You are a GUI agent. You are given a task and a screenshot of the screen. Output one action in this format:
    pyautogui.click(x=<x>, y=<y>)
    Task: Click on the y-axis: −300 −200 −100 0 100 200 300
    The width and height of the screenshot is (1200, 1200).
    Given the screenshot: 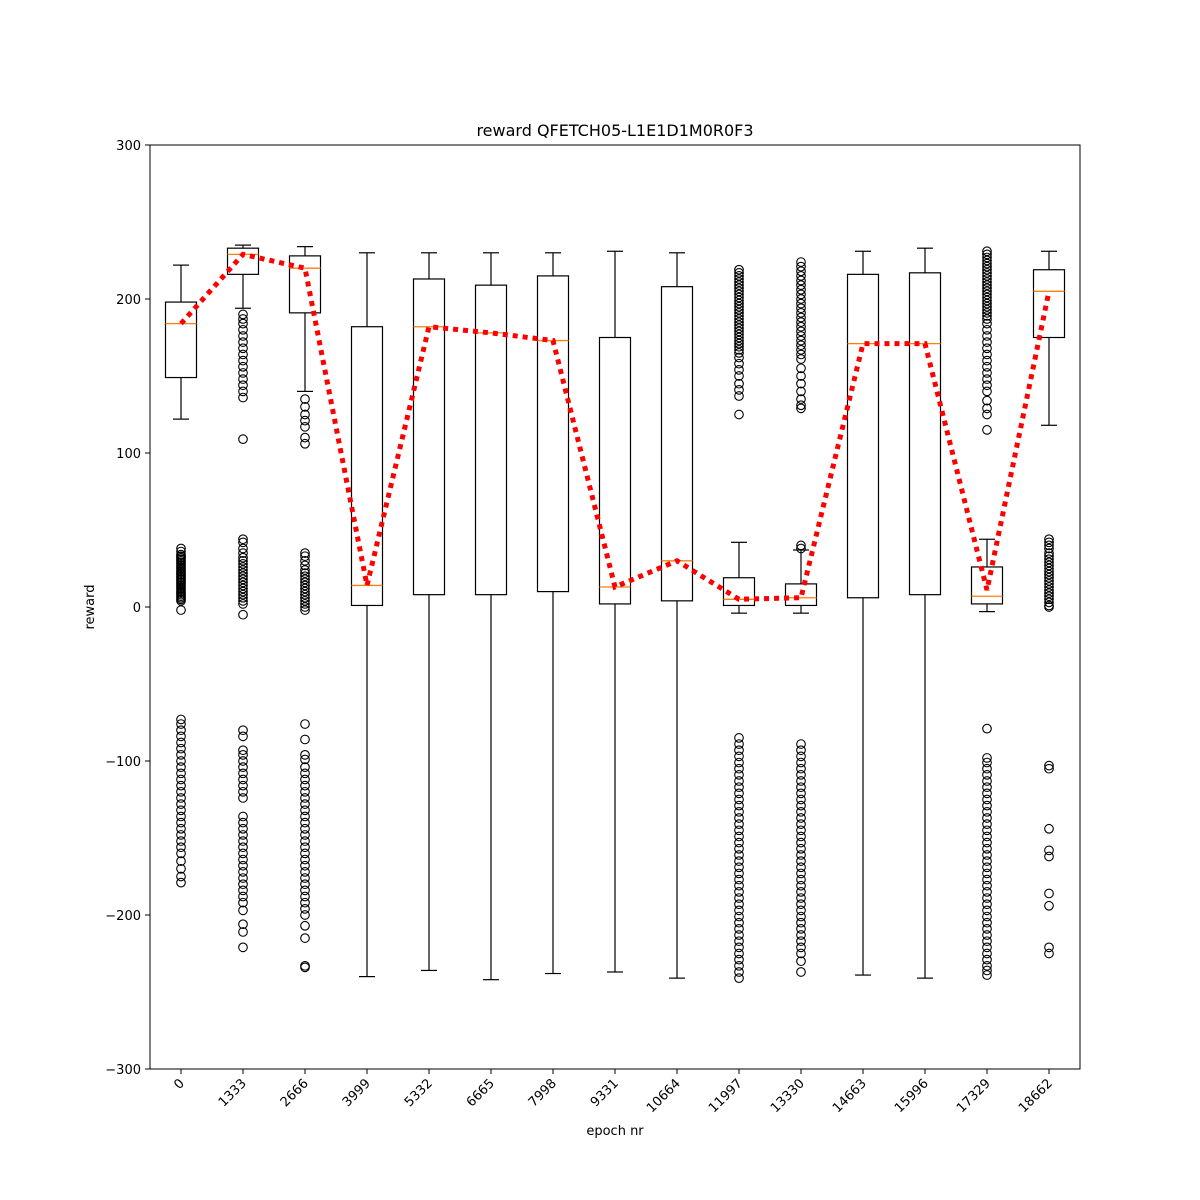 What is the action you would take?
    pyautogui.click(x=127, y=608)
    